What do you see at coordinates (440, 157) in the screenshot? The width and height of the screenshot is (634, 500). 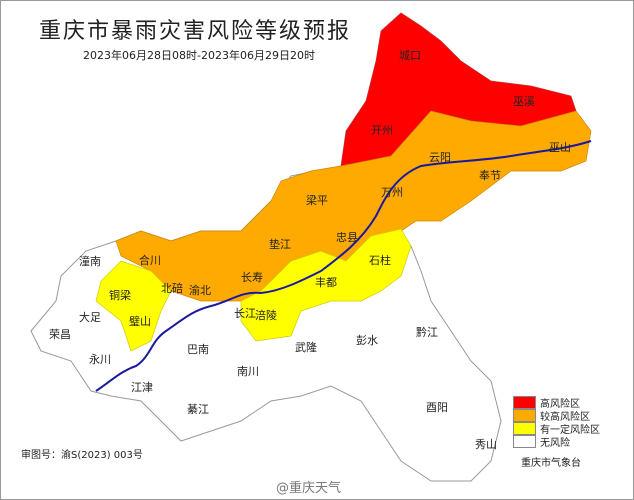 I see `district-label: 云阳` at bounding box center [440, 157].